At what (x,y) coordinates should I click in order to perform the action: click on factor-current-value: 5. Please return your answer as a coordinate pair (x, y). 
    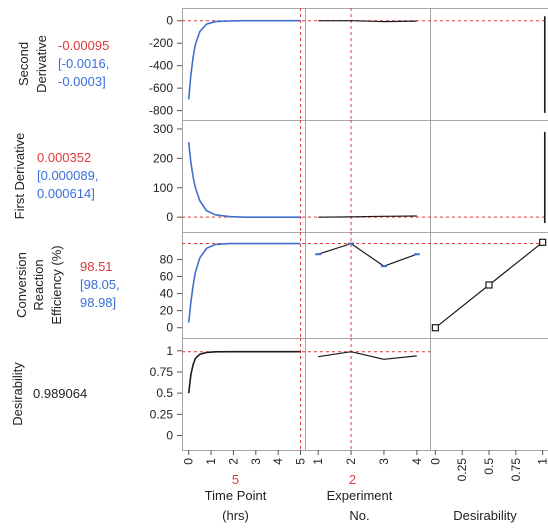
    Looking at the image, I should click on (235, 479).